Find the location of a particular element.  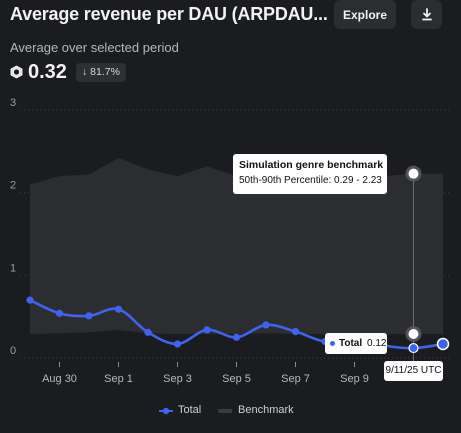

legend-benchmark-marker is located at coordinates (225, 411).